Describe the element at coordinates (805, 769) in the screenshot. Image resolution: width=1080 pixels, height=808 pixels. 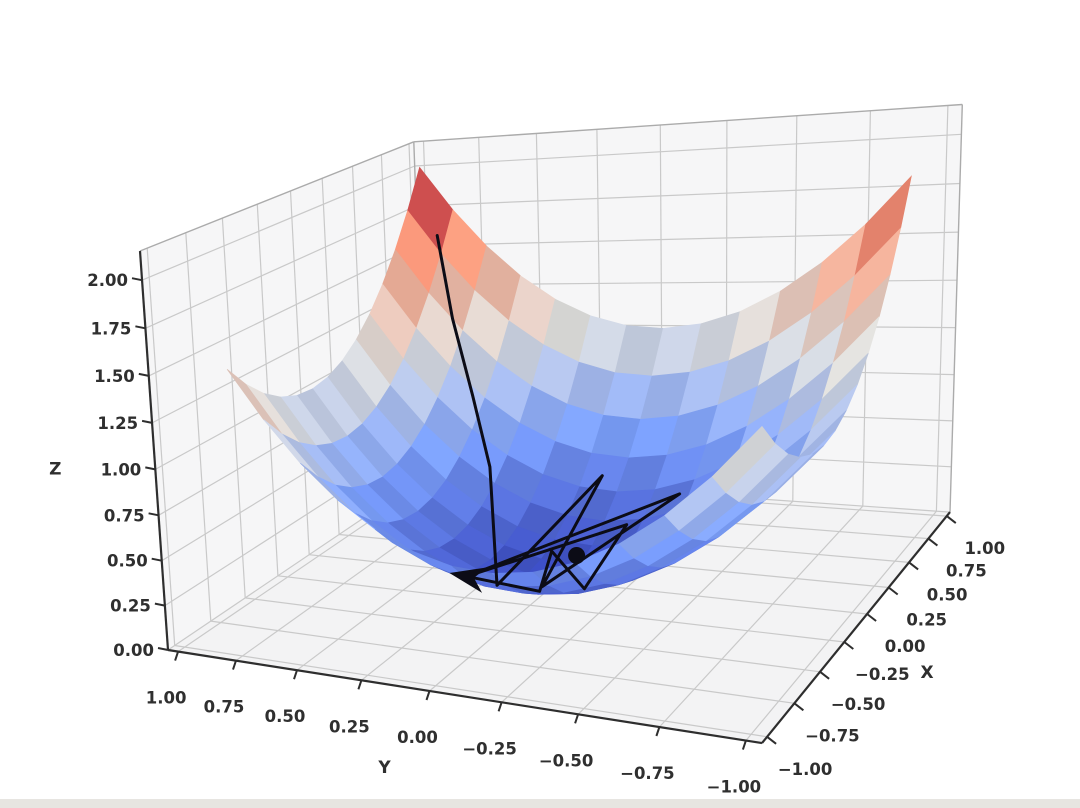
I see `x-tick-label: −1.00` at that location.